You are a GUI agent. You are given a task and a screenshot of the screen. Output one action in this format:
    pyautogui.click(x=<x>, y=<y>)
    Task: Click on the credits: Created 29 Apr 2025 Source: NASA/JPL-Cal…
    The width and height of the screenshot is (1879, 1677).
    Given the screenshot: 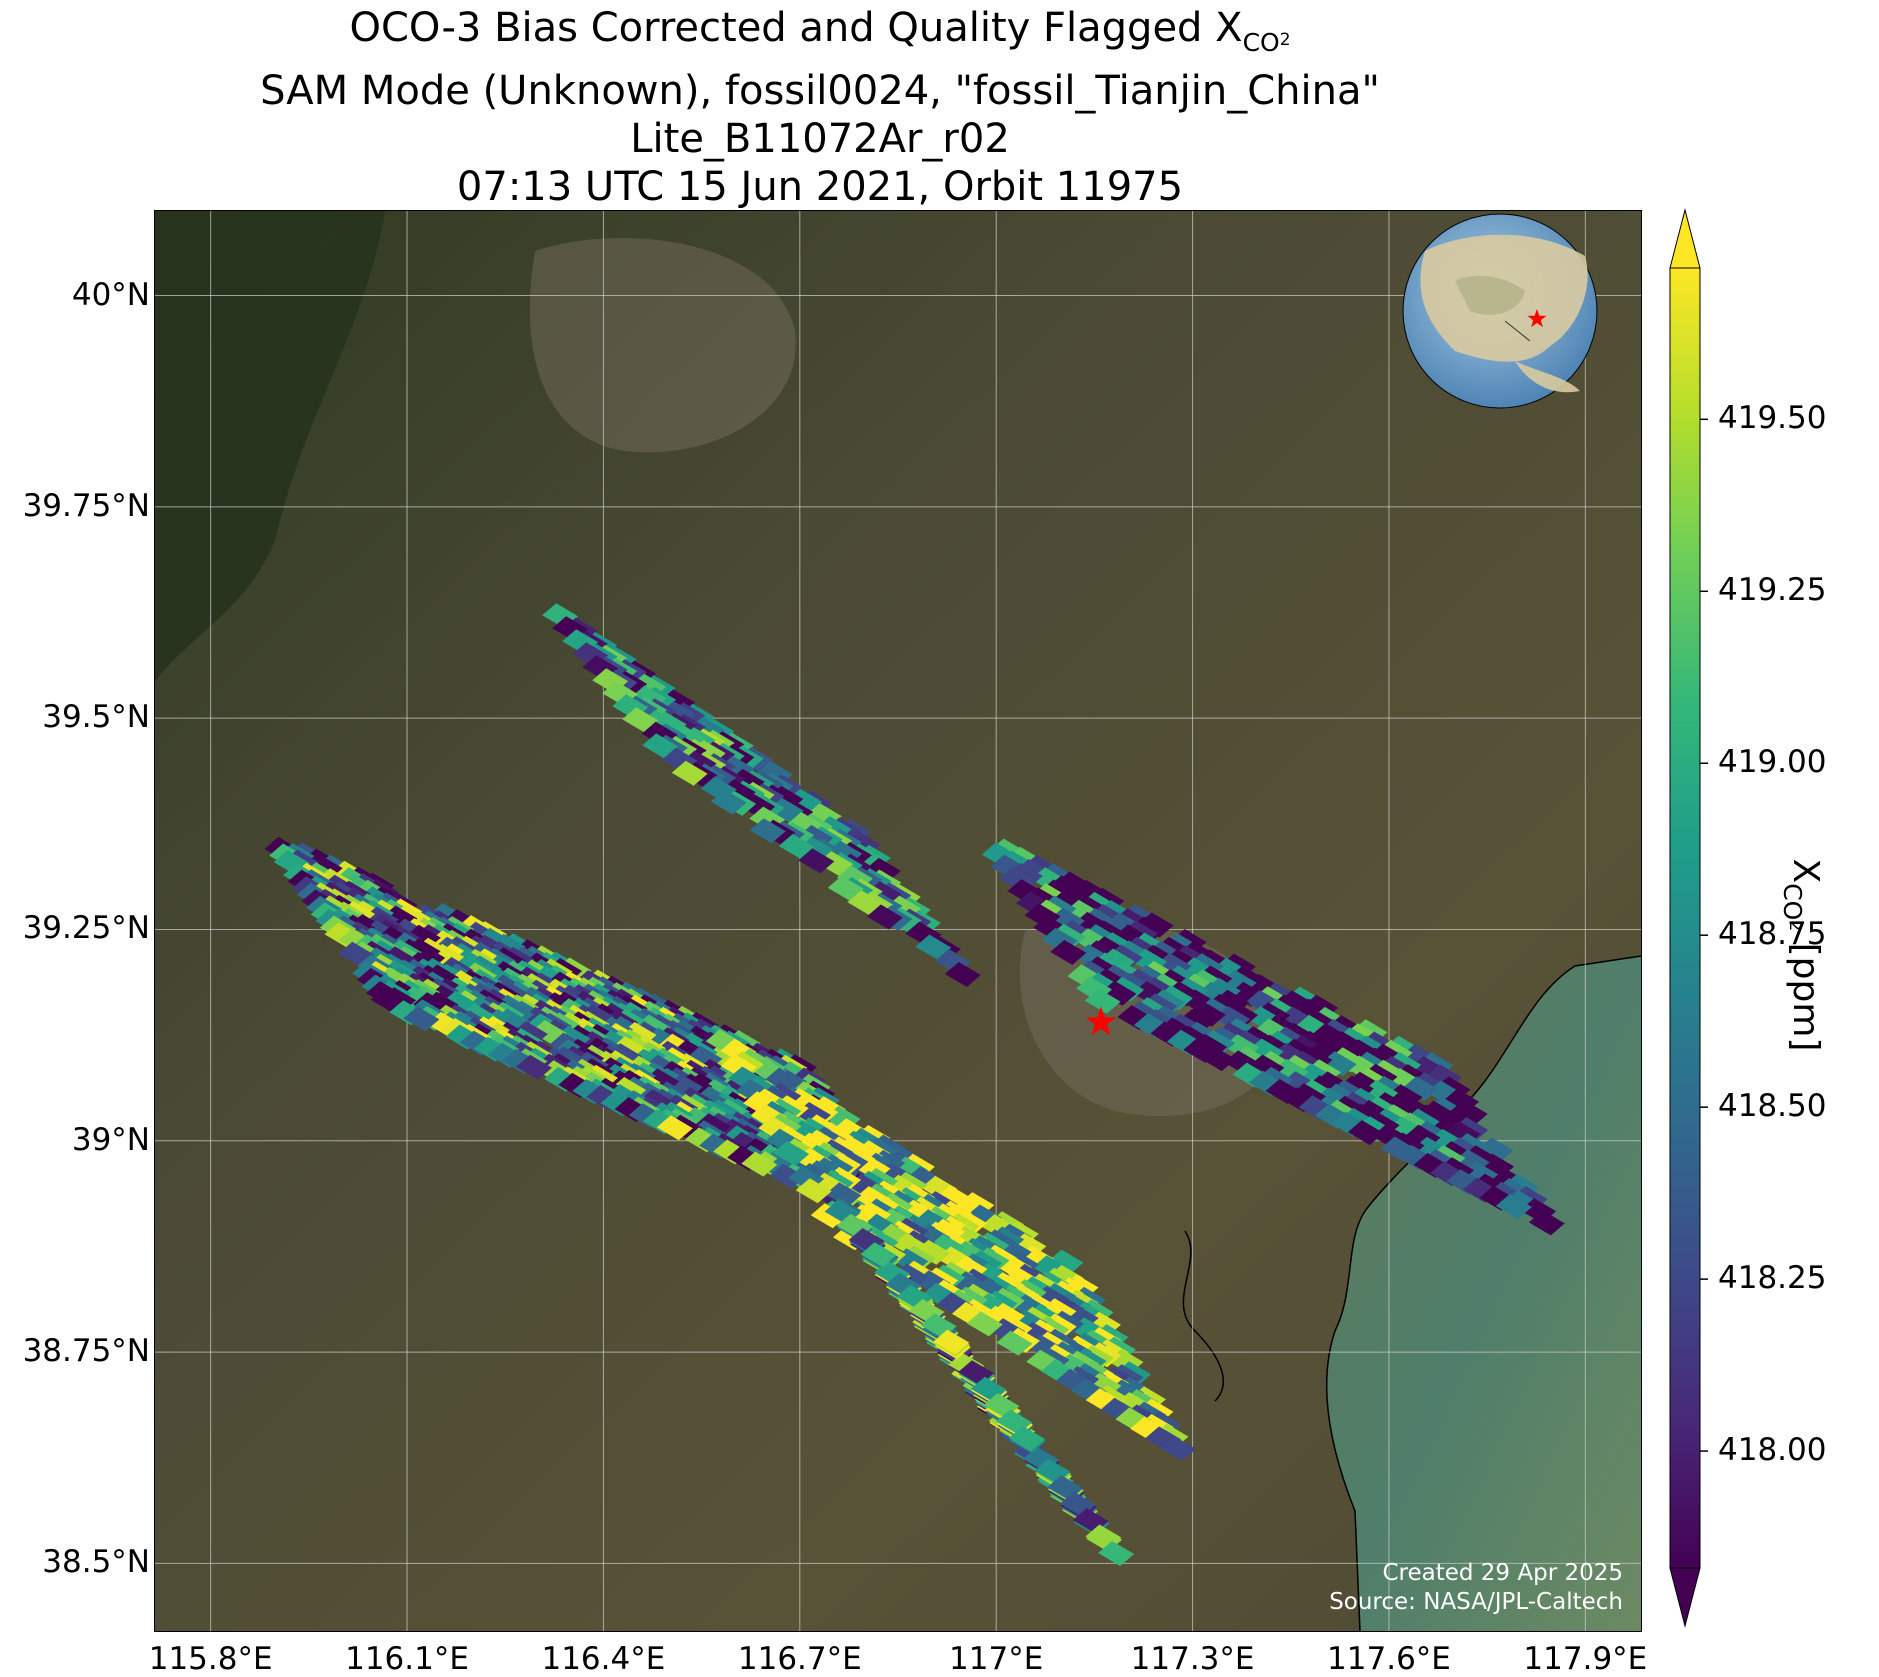 What is the action you would take?
    pyautogui.click(x=1476, y=1587)
    